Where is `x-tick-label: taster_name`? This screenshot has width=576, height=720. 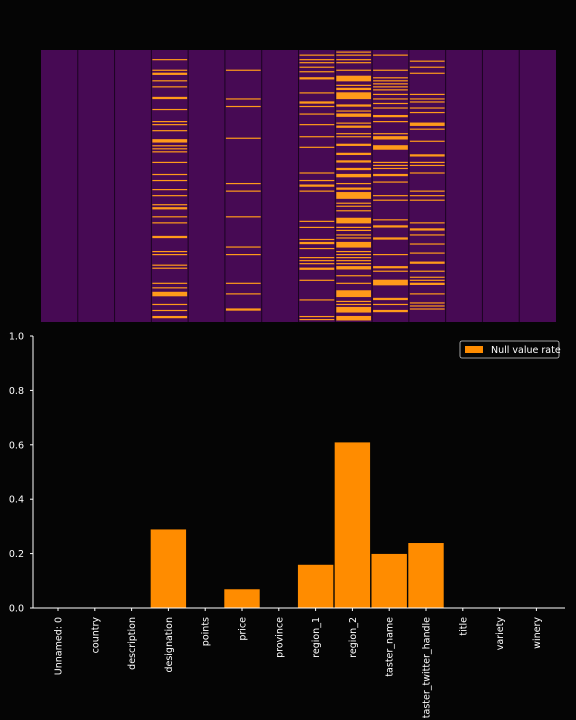 x-tick-label: taster_name is located at coordinates (390, 647).